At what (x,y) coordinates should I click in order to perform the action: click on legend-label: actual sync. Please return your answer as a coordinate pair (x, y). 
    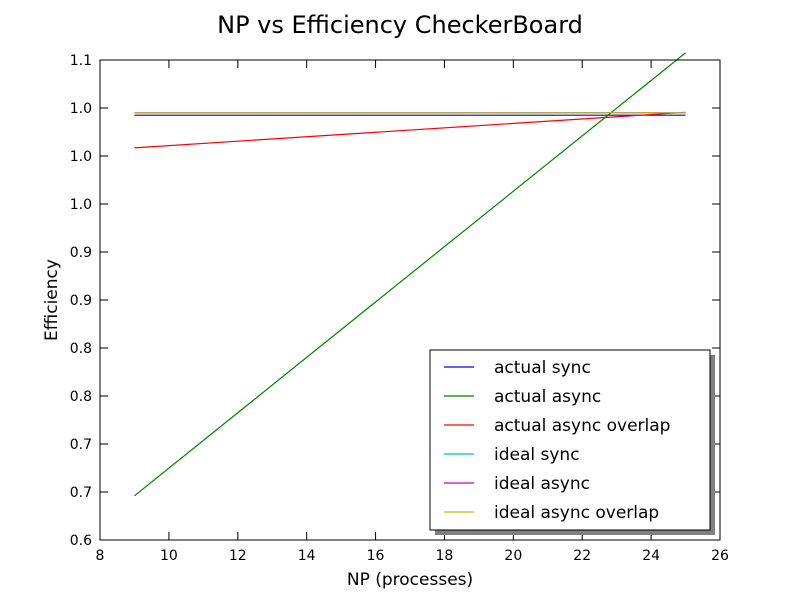
    Looking at the image, I should click on (542, 368).